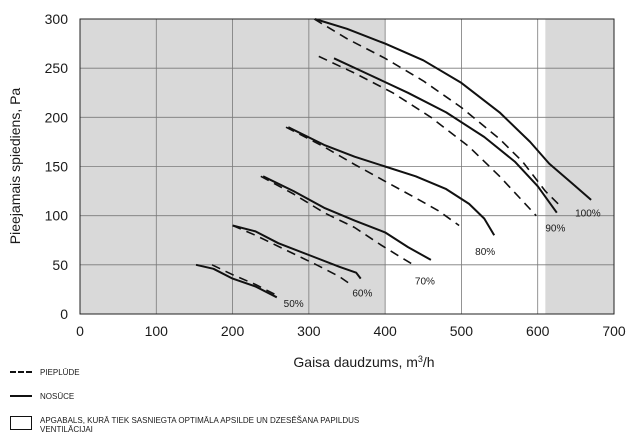 Image resolution: width=630 pixels, height=444 pixels. Describe the element at coordinates (355, 362) in the screenshot. I see `x-axis-title-text: Gaisa daudzums, m` at that location.